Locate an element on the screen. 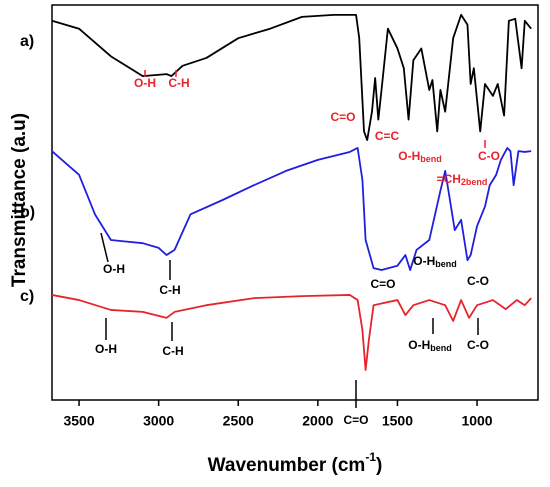 This screenshot has width=550, height=487. annotation: C=C is located at coordinates (387, 136).